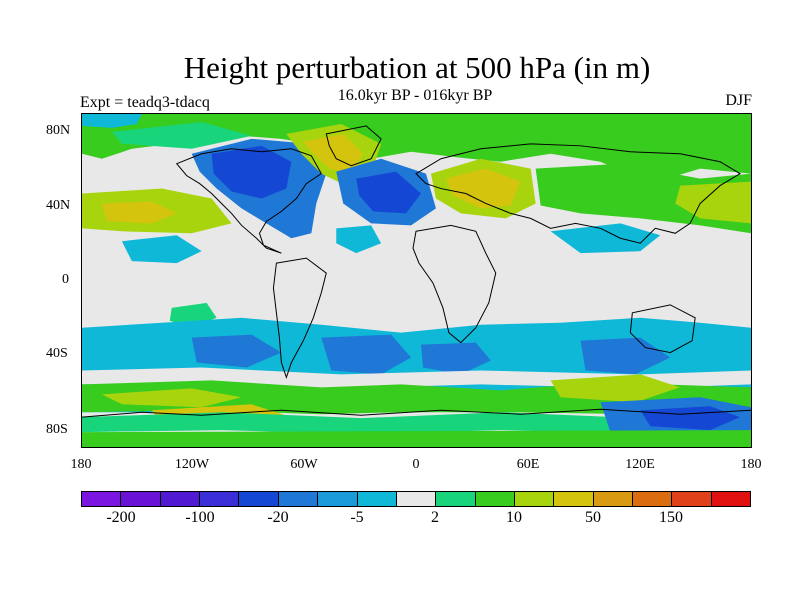 This screenshot has height=600, width=800. Describe the element at coordinates (65, 279) in the screenshot. I see `lat-tick-0: 0` at that location.